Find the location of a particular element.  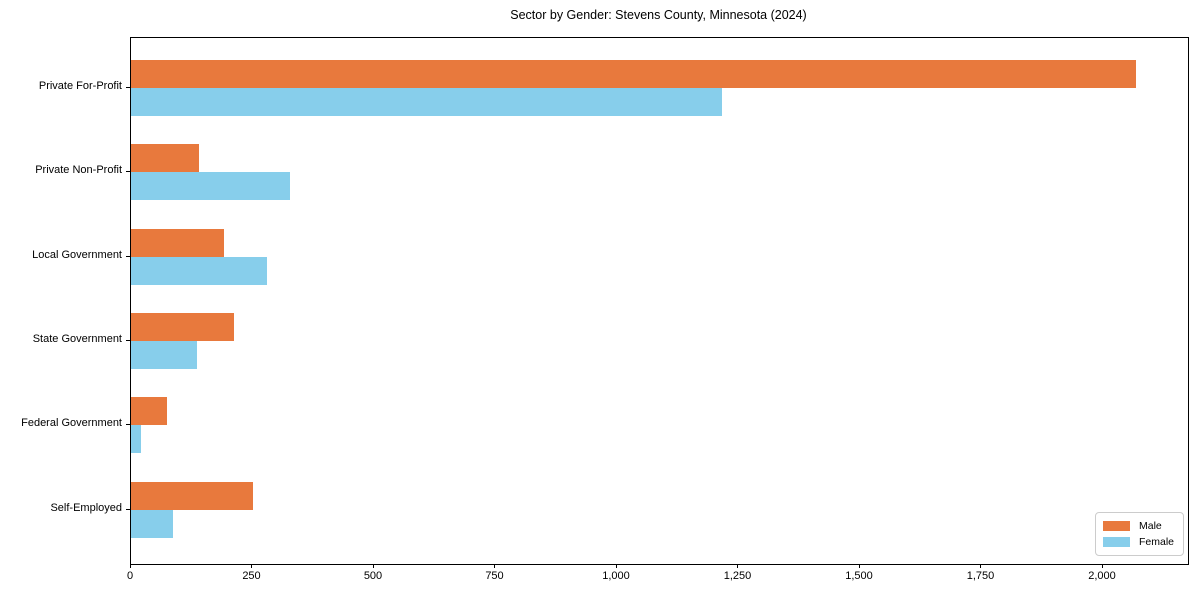

legend-swatch-male is located at coordinates (1116, 526).